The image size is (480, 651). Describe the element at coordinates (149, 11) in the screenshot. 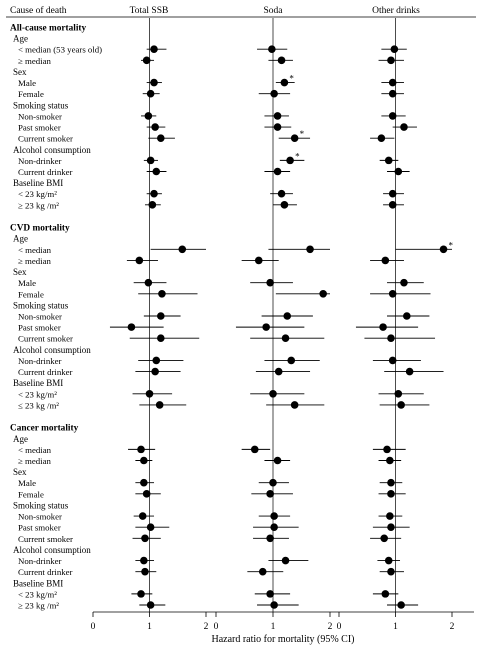

I see `header-total-ssb: Total SSB` at that location.